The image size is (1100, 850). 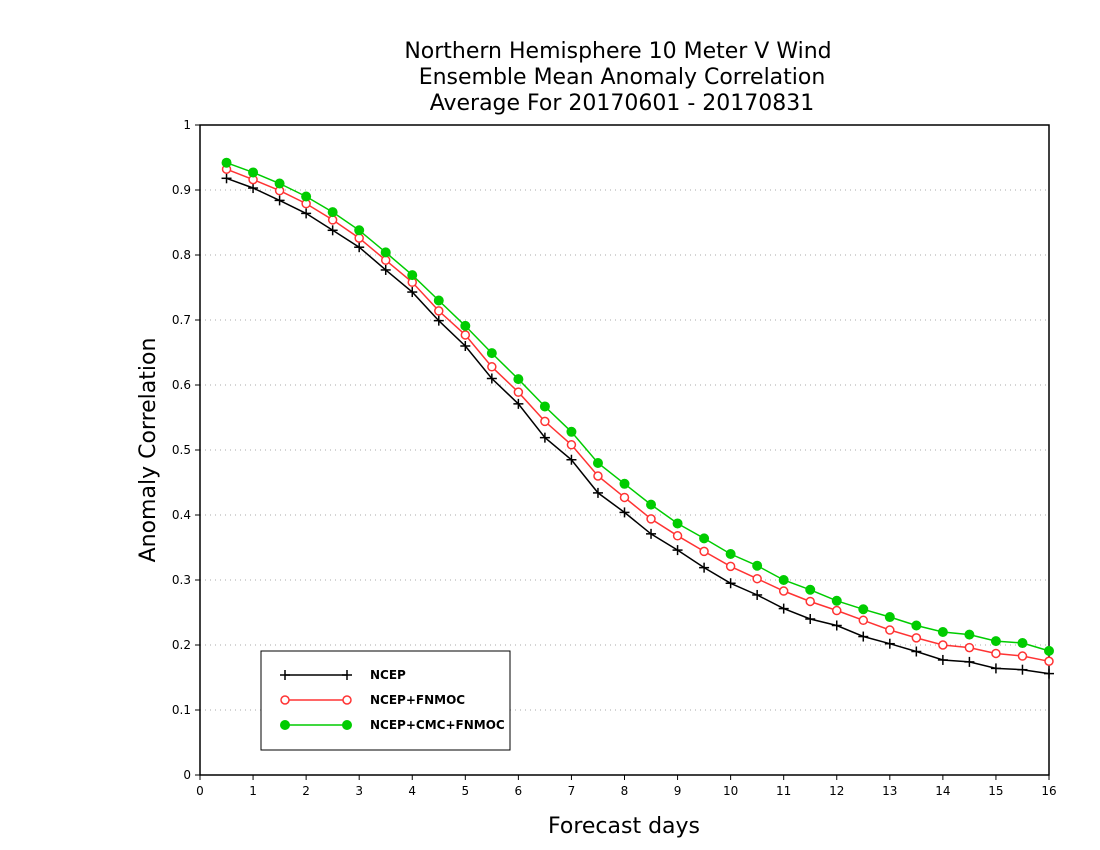 I want to click on chart-title-line-3: Average For 20170601 - 20170831, so click(x=622, y=103).